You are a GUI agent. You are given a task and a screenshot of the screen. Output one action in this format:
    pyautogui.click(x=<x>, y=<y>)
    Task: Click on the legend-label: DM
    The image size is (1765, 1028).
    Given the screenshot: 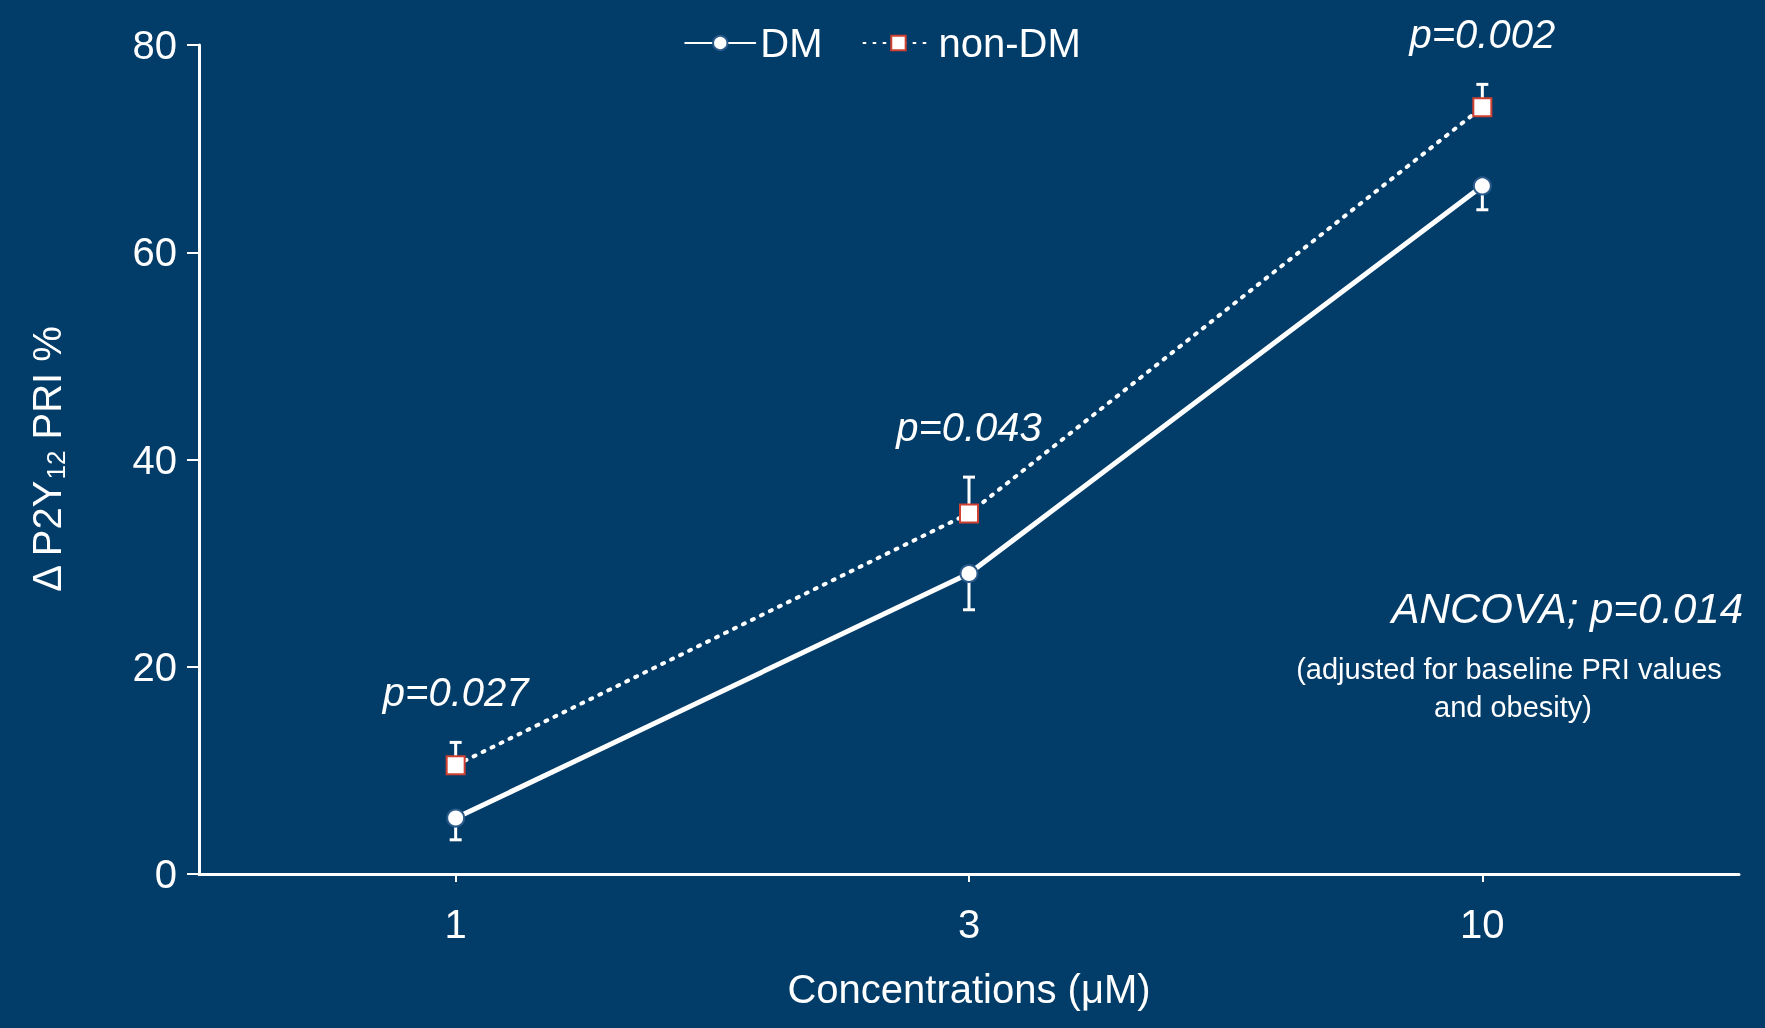 What is the action you would take?
    pyautogui.click(x=791, y=43)
    